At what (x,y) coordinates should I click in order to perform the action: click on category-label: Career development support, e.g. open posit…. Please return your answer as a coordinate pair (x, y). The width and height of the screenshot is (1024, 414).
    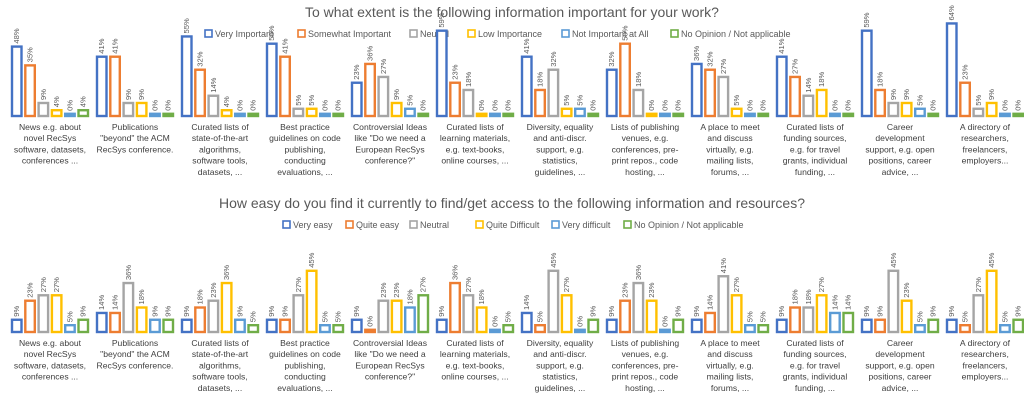
    Looking at the image, I should click on (899, 365).